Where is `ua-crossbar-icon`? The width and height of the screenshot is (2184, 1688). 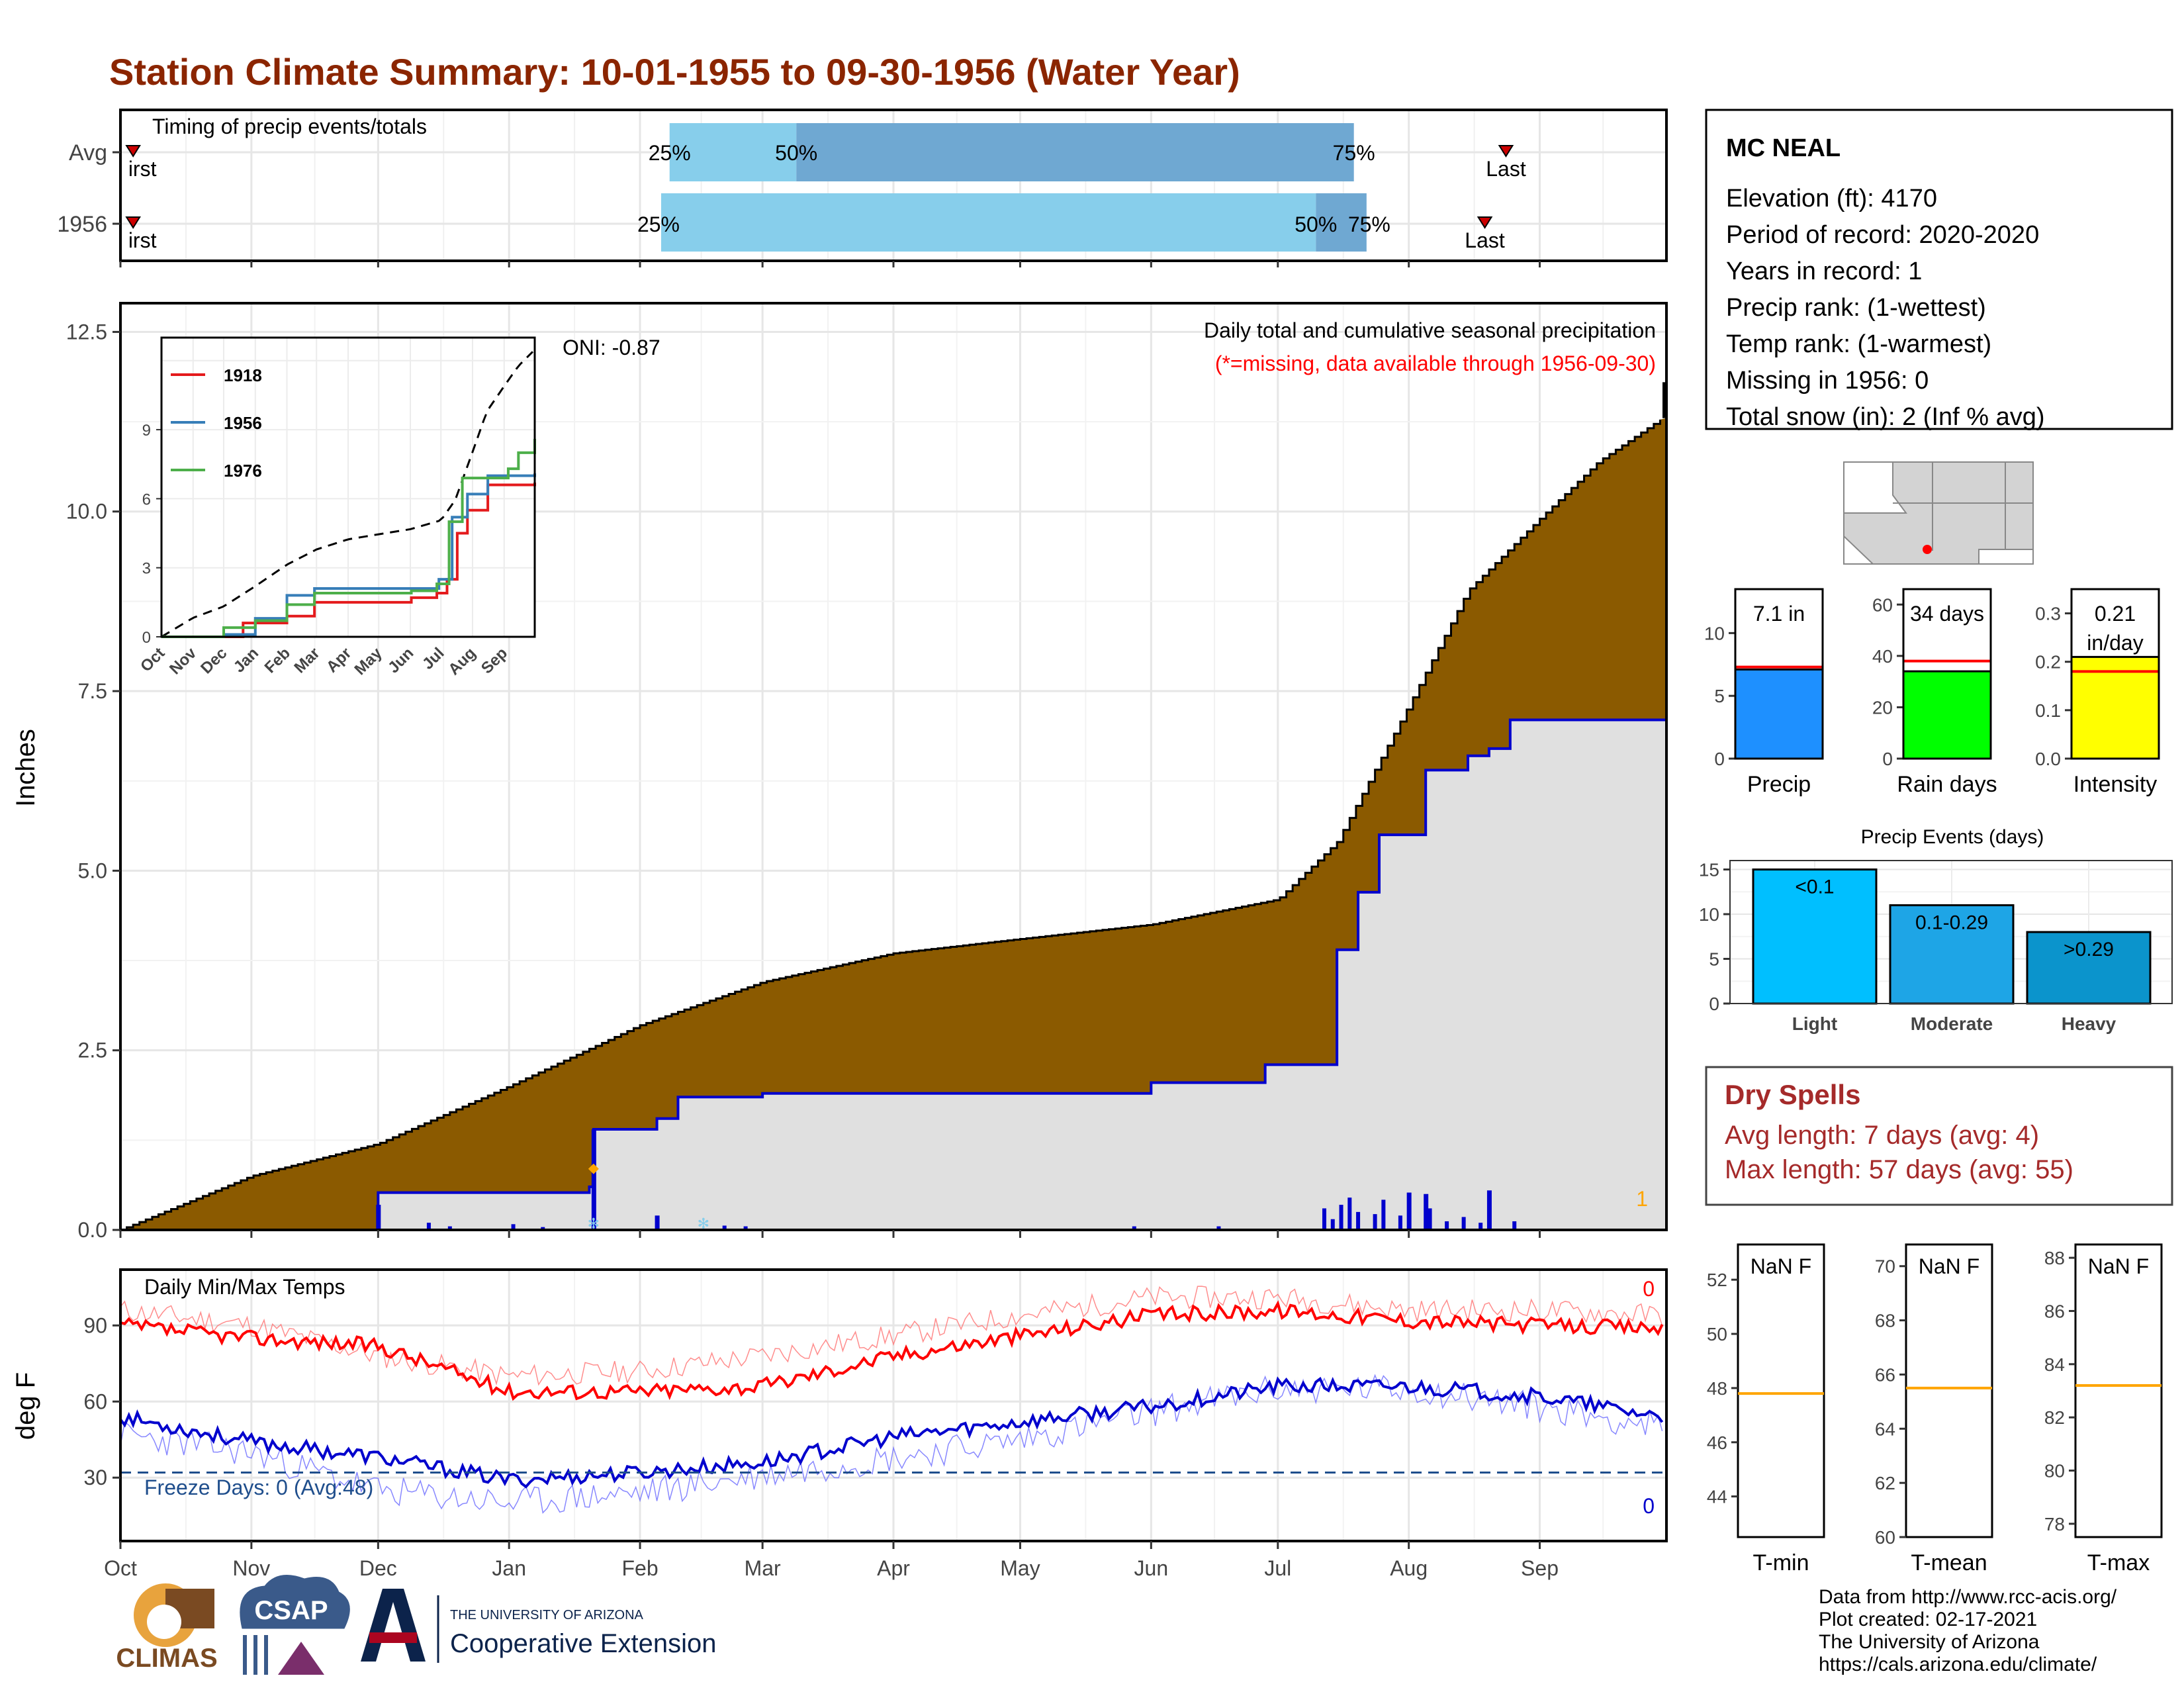 ua-crossbar-icon is located at coordinates (393, 1637).